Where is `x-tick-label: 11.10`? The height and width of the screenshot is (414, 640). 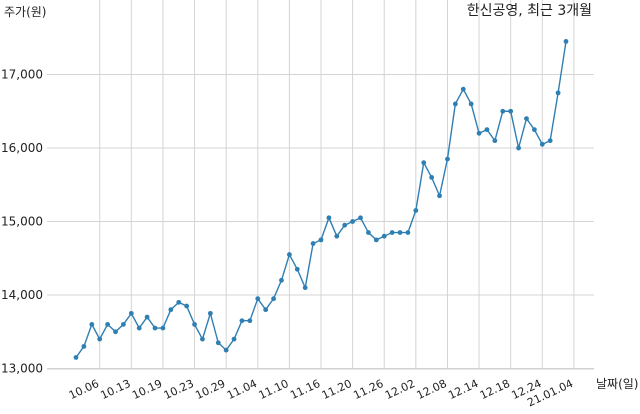
x-tick-label: 11.10 is located at coordinates (274, 389).